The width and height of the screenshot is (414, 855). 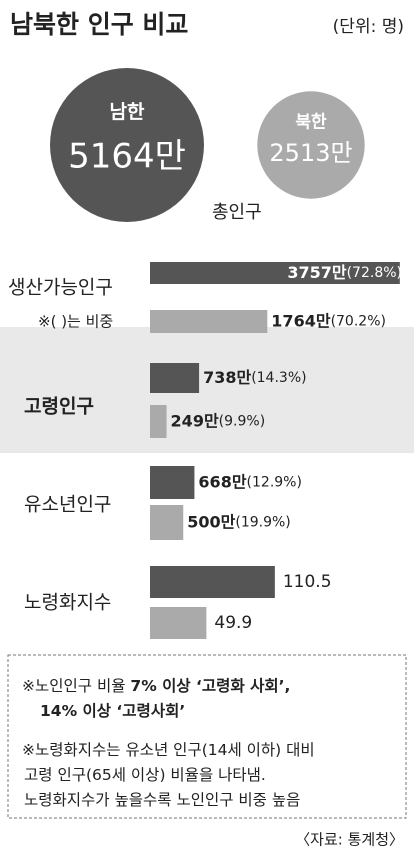 I want to click on note-line: ※노령화지수는 유소년 인구(14세 이하) 대비, so click(x=168, y=750).